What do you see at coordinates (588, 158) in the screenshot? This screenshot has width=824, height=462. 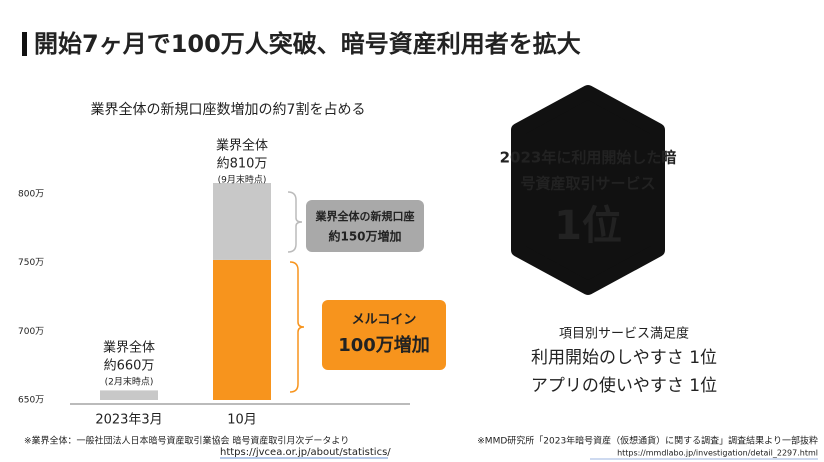 I see `annotation: 2023年に利用開始した暗` at bounding box center [588, 158].